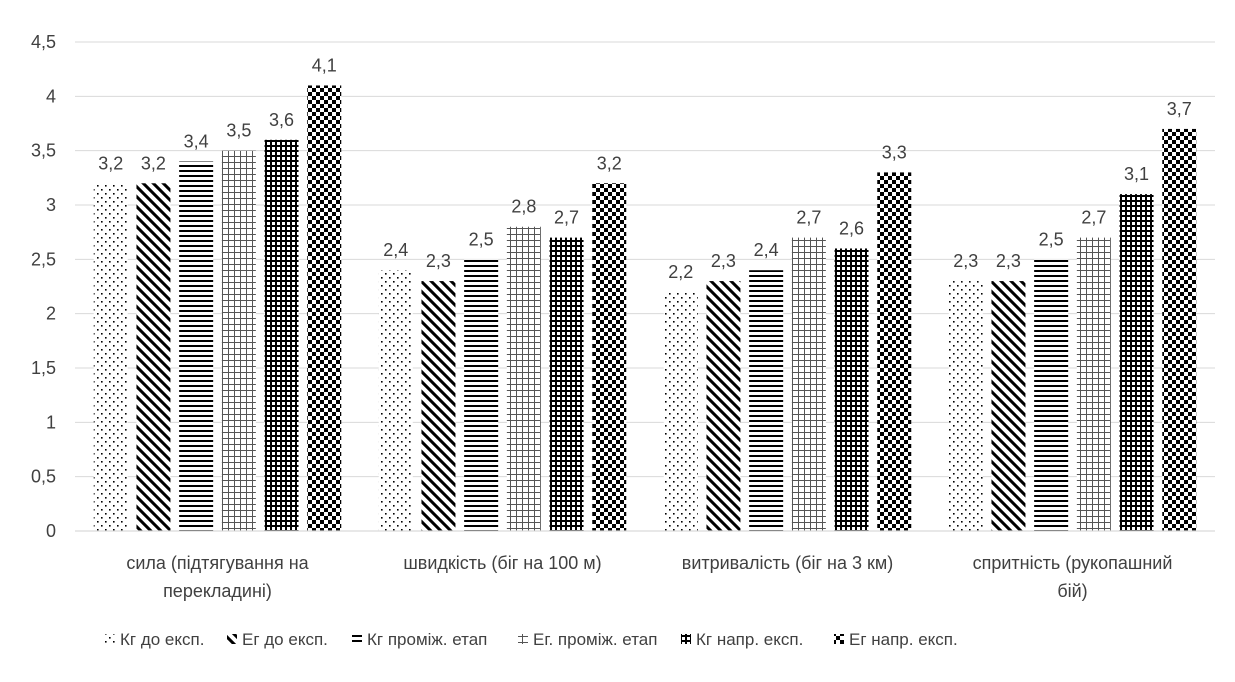 The image size is (1235, 682). What do you see at coordinates (196, 142) in the screenshot?
I see `data-label: 3,4` at bounding box center [196, 142].